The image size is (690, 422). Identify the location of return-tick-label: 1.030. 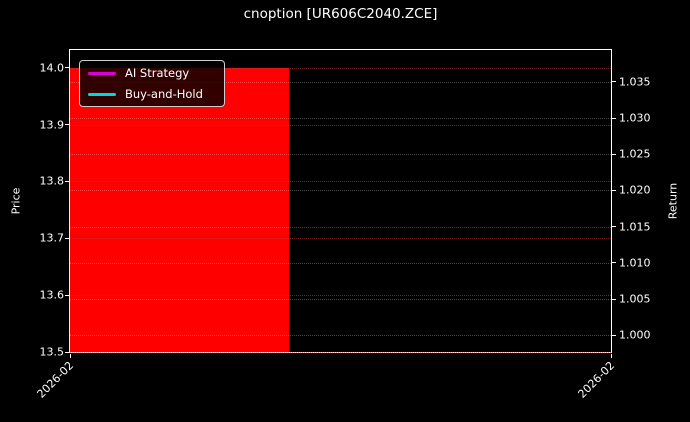
(635, 118).